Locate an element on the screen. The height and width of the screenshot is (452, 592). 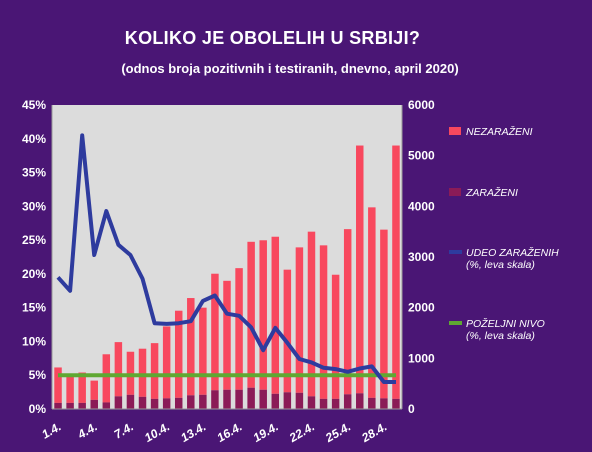
x-tick-label: 25.4. is located at coordinates (337, 432).